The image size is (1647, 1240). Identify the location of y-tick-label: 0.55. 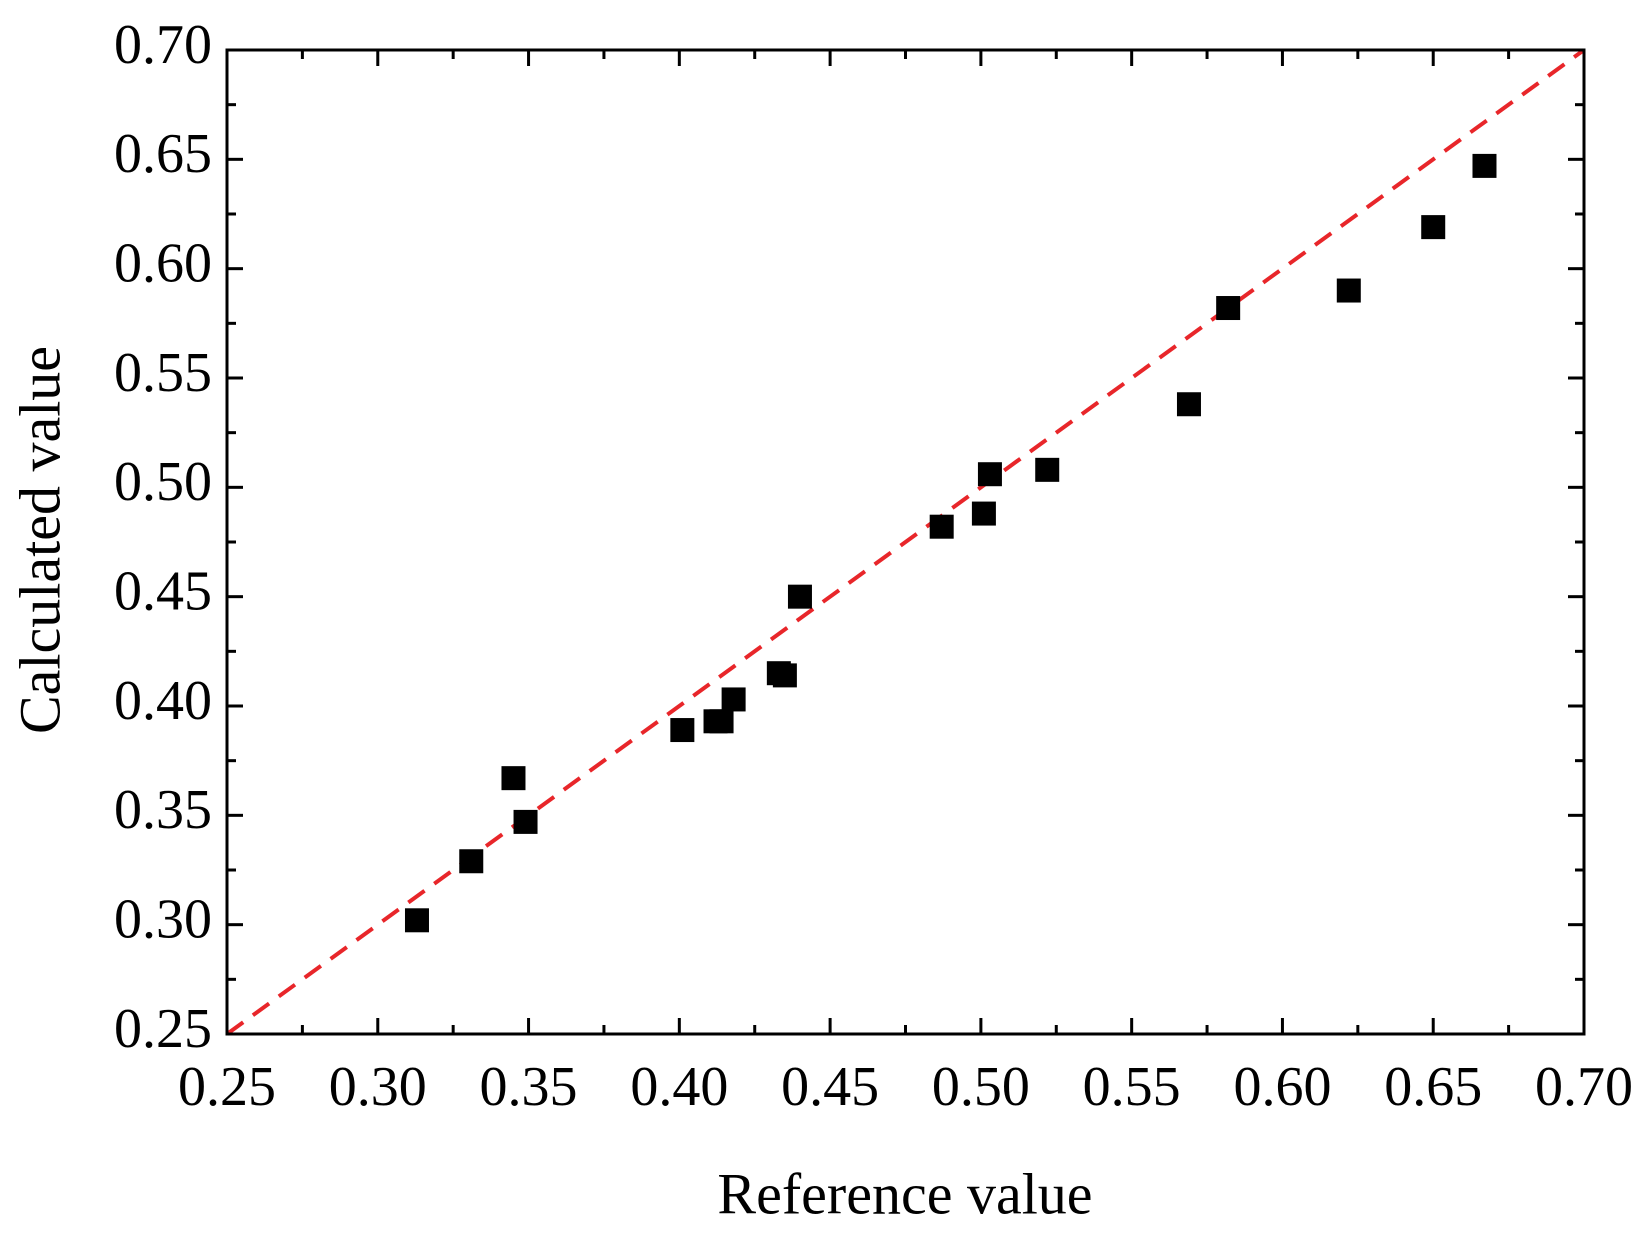
(163, 373).